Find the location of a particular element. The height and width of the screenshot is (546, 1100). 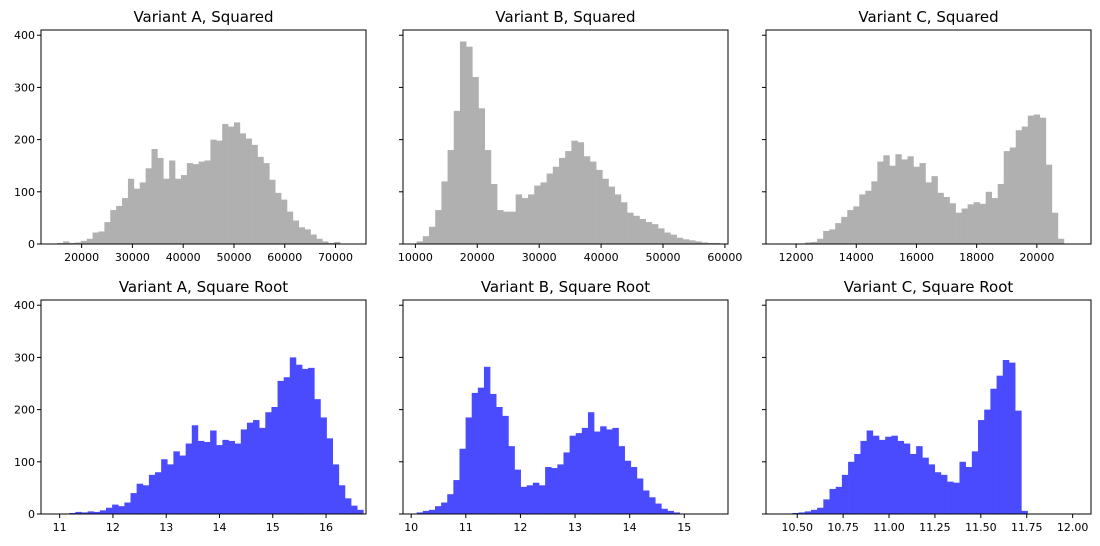

x-tick-label: 12.00 is located at coordinates (1073, 527).